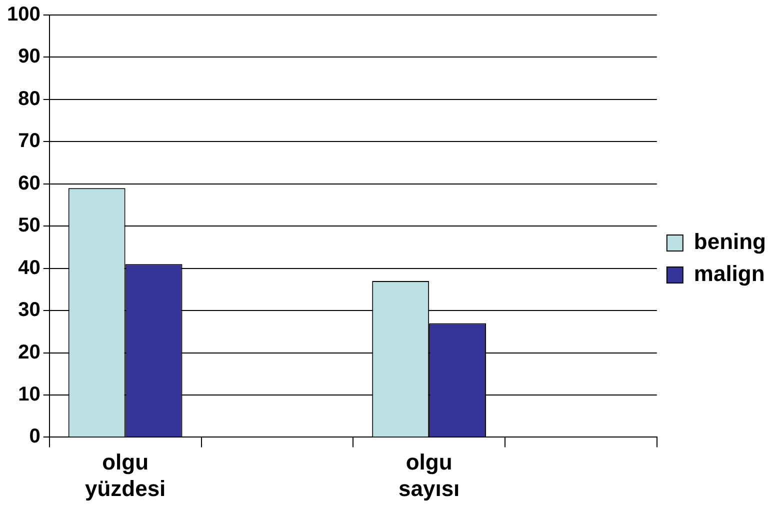 The height and width of the screenshot is (514, 784). Describe the element at coordinates (23, 15) in the screenshot. I see `y-tick-label: 100` at that location.